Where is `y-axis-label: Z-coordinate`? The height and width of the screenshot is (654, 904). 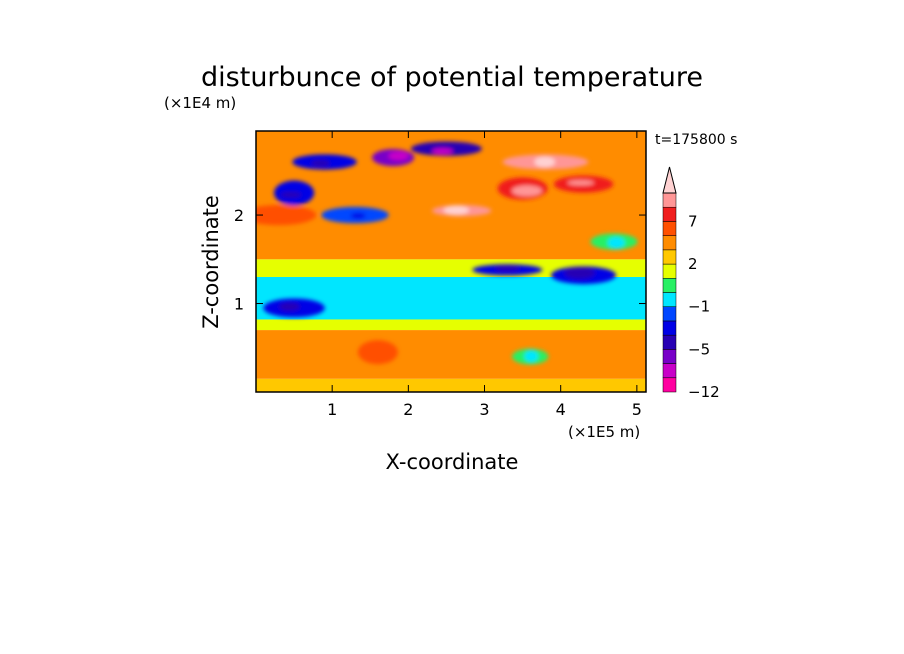
y-axis-label: Z-coordinate is located at coordinates (211, 262).